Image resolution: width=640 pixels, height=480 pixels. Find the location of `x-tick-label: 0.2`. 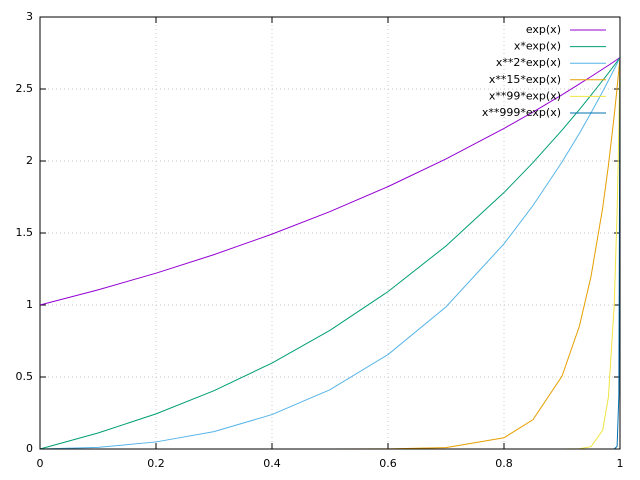

x-tick-label: 0.2 is located at coordinates (156, 463).